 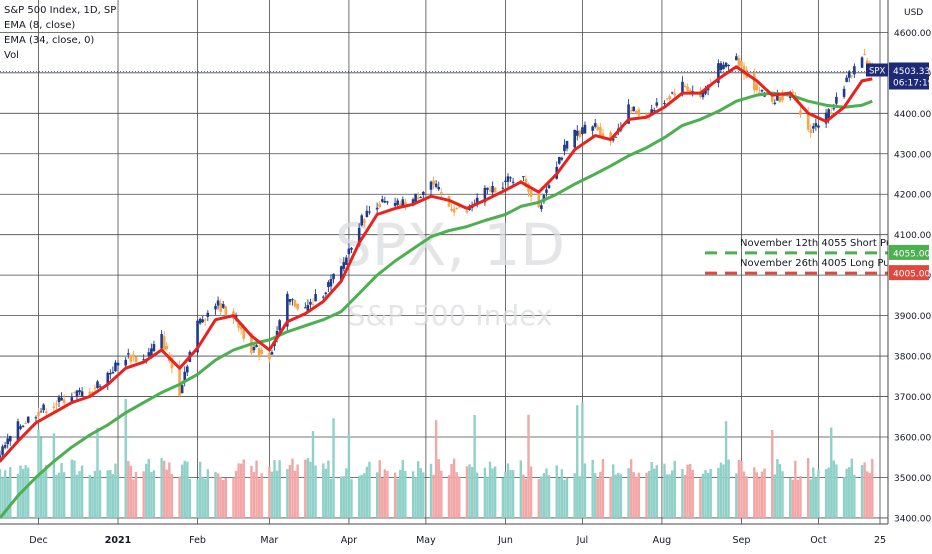 I want to click on symbol-line: S&P 500 Index, 1D, SP, so click(x=60, y=10).